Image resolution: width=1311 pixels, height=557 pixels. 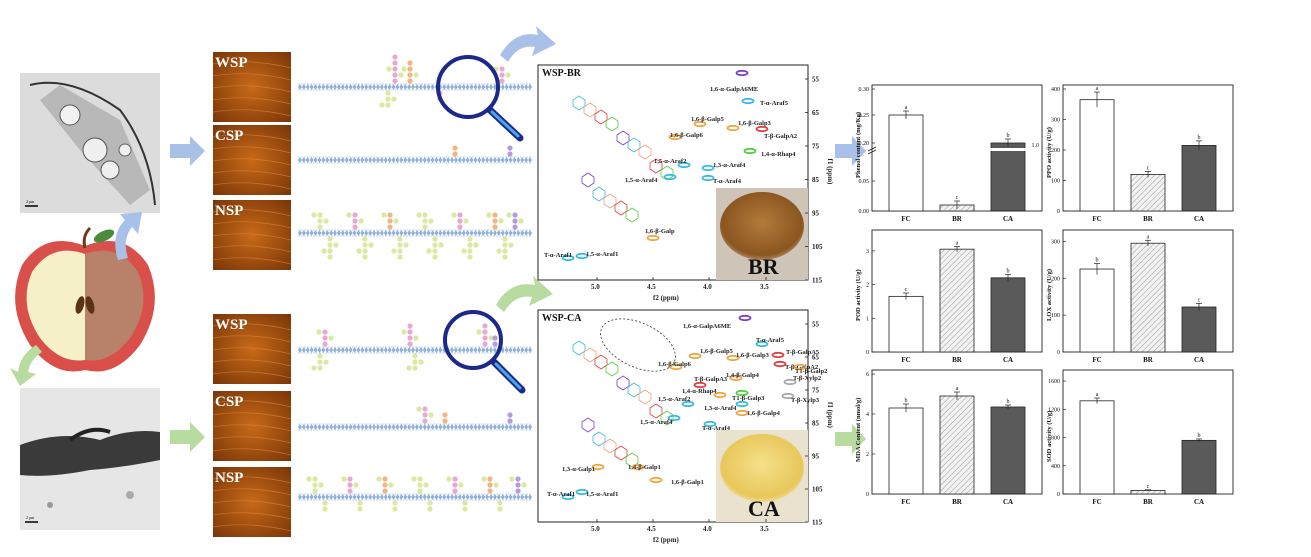 I want to click on peak-label: 1,6-β-Galp6, so click(x=687, y=135).